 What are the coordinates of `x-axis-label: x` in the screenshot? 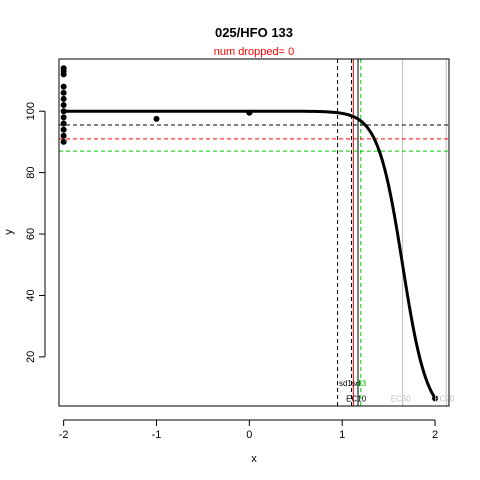 It's located at (254, 459).